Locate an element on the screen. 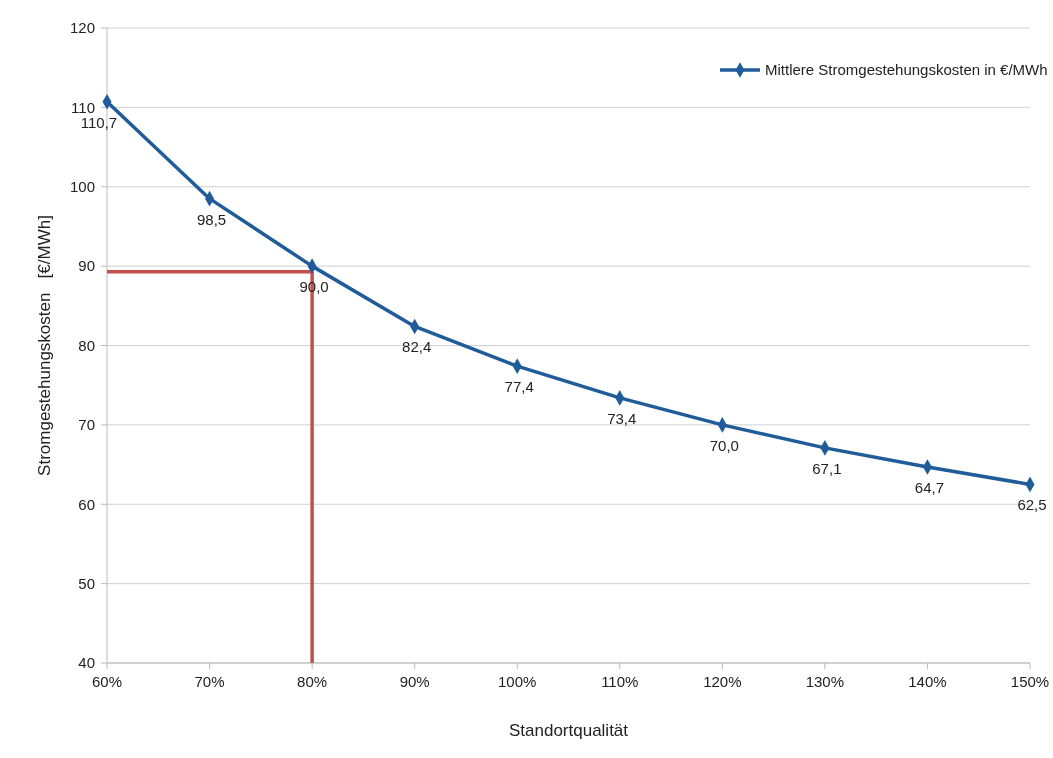 Image resolution: width=1053 pixels, height=758 pixels. y-tick-label: 60 is located at coordinates (86, 504).